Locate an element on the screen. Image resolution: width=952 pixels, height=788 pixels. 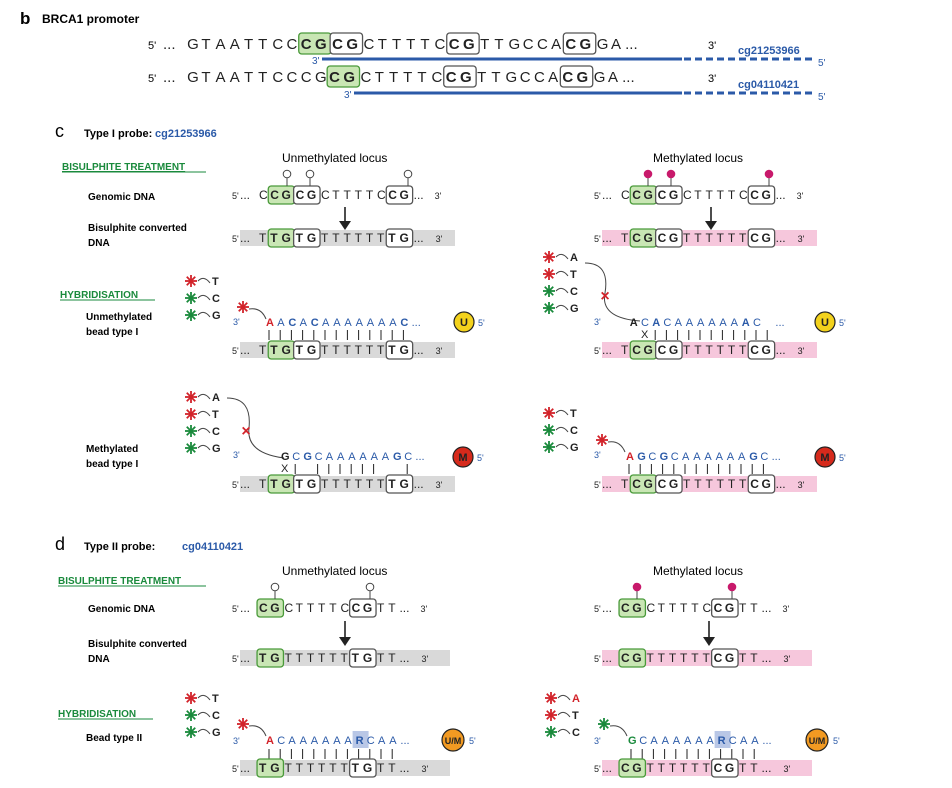
cg-site-box-green is located at coordinates (270, 608).